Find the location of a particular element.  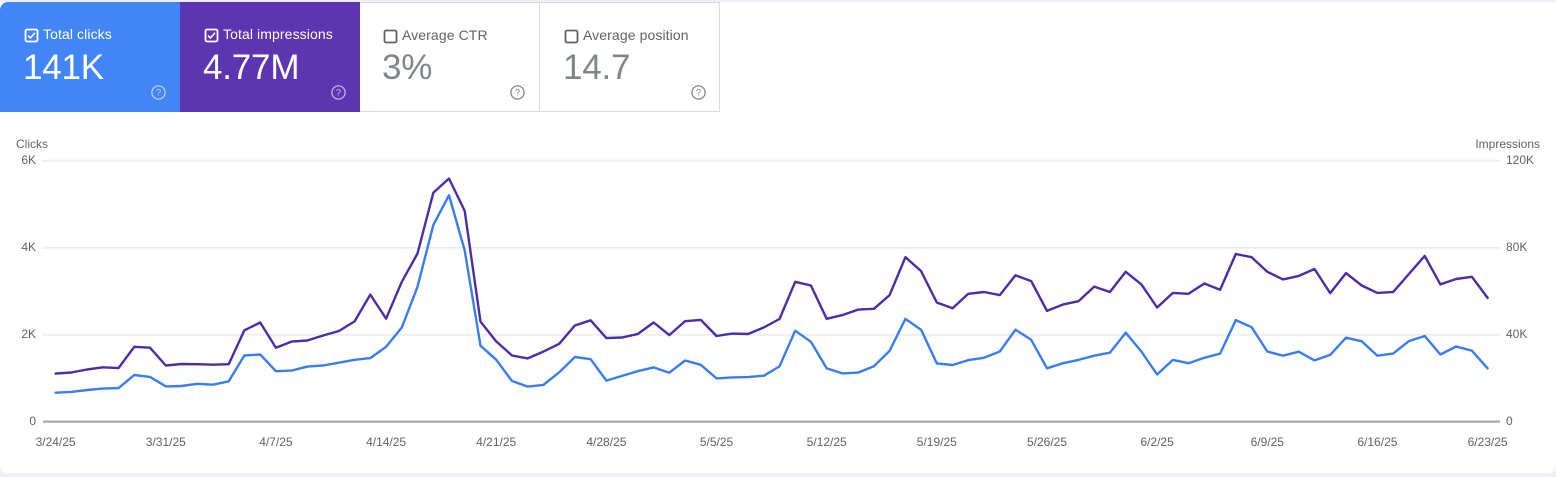

svg-text: 120K is located at coordinates (1520, 160).